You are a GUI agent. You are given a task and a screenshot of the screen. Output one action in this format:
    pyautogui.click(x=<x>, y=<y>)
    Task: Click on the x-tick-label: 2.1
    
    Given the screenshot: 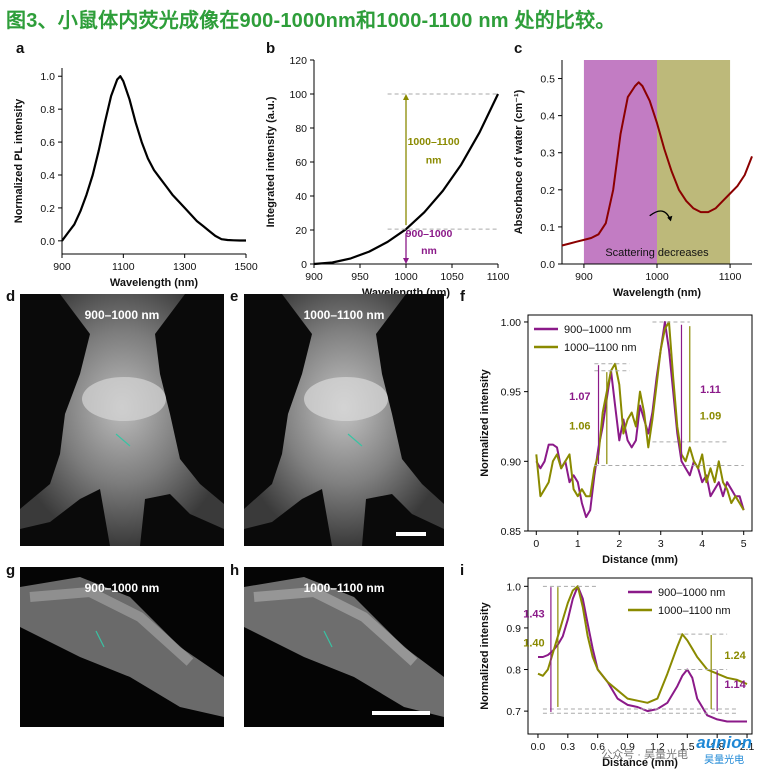 What is the action you would take?
    pyautogui.click(x=747, y=747)
    